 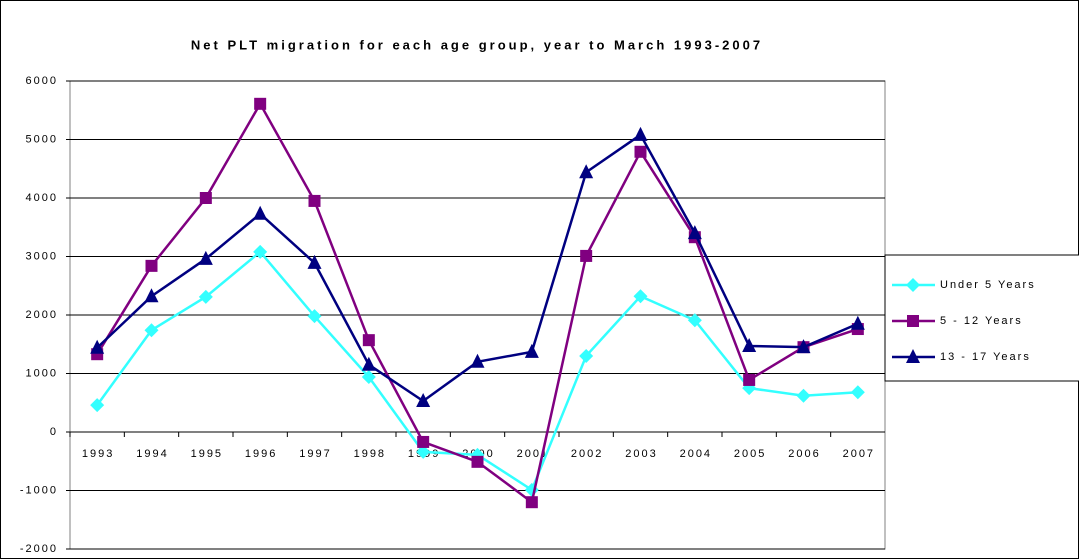 I want to click on x-tick-label: 1995, so click(x=207, y=454).